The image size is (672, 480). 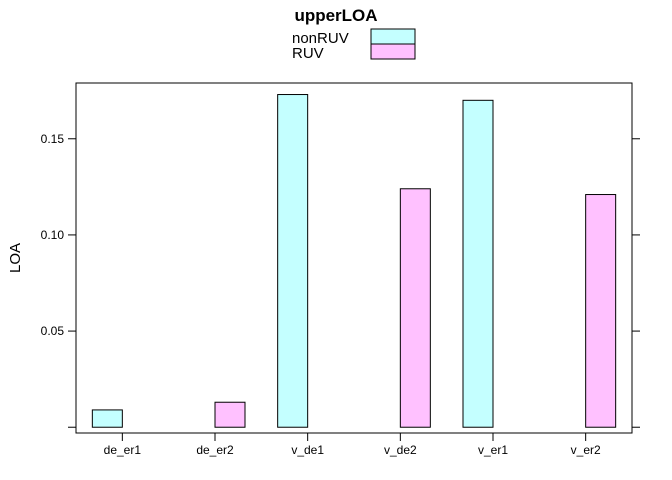 I want to click on x-tick-label: v_de2, so click(x=400, y=450).